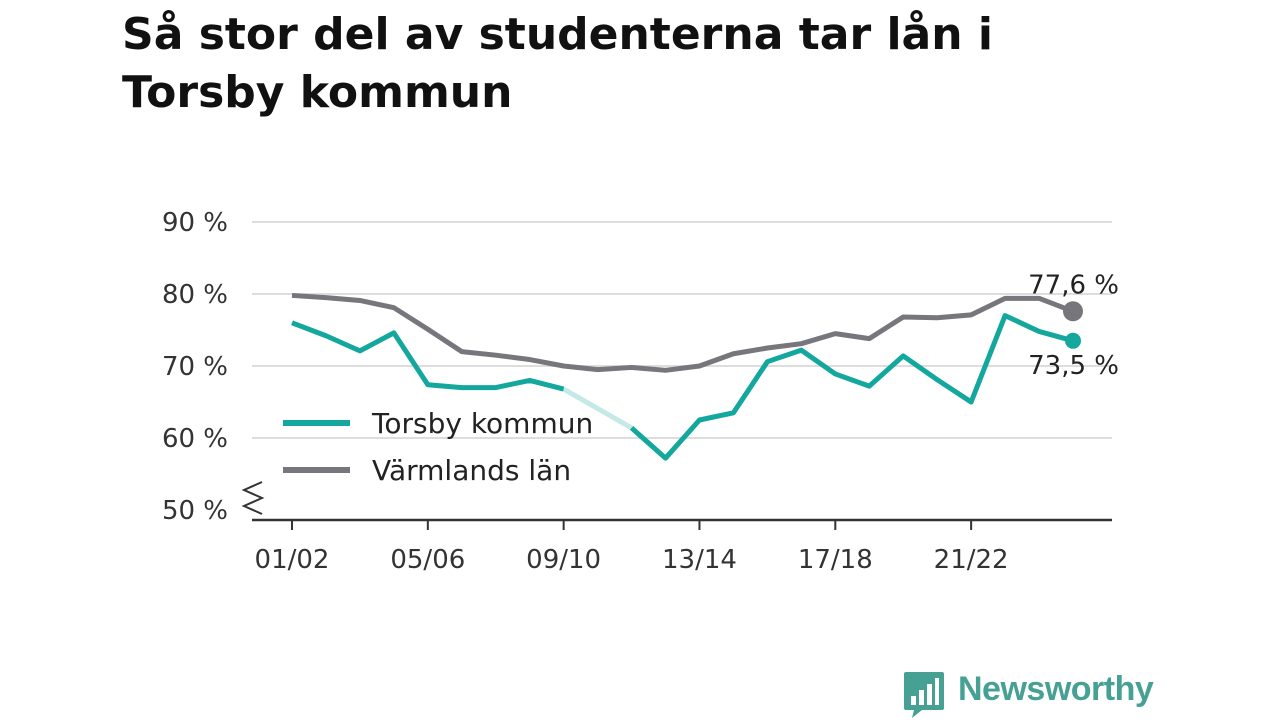 The image size is (1280, 720). Describe the element at coordinates (924, 695) in the screenshot. I see `bar-chart-logo-icon` at that location.